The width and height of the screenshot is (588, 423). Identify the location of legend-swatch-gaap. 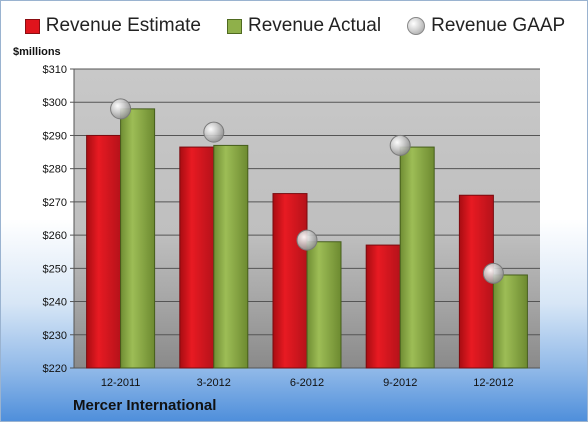
(416, 26).